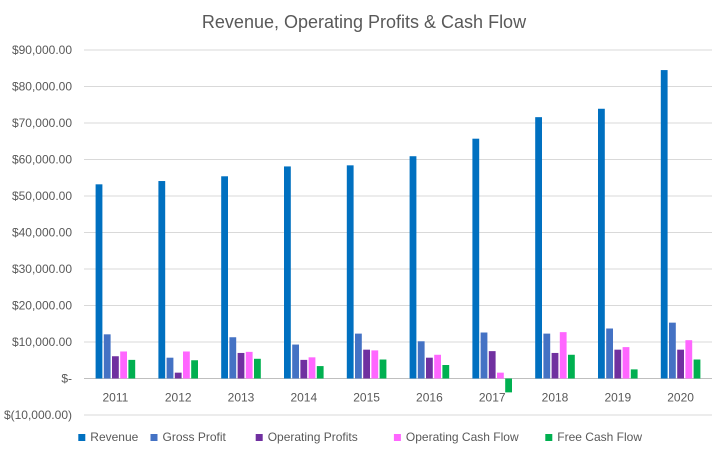 This screenshot has height=461, width=728. Describe the element at coordinates (609, 353) in the screenshot. I see `bar-gross-profit-2019` at that location.